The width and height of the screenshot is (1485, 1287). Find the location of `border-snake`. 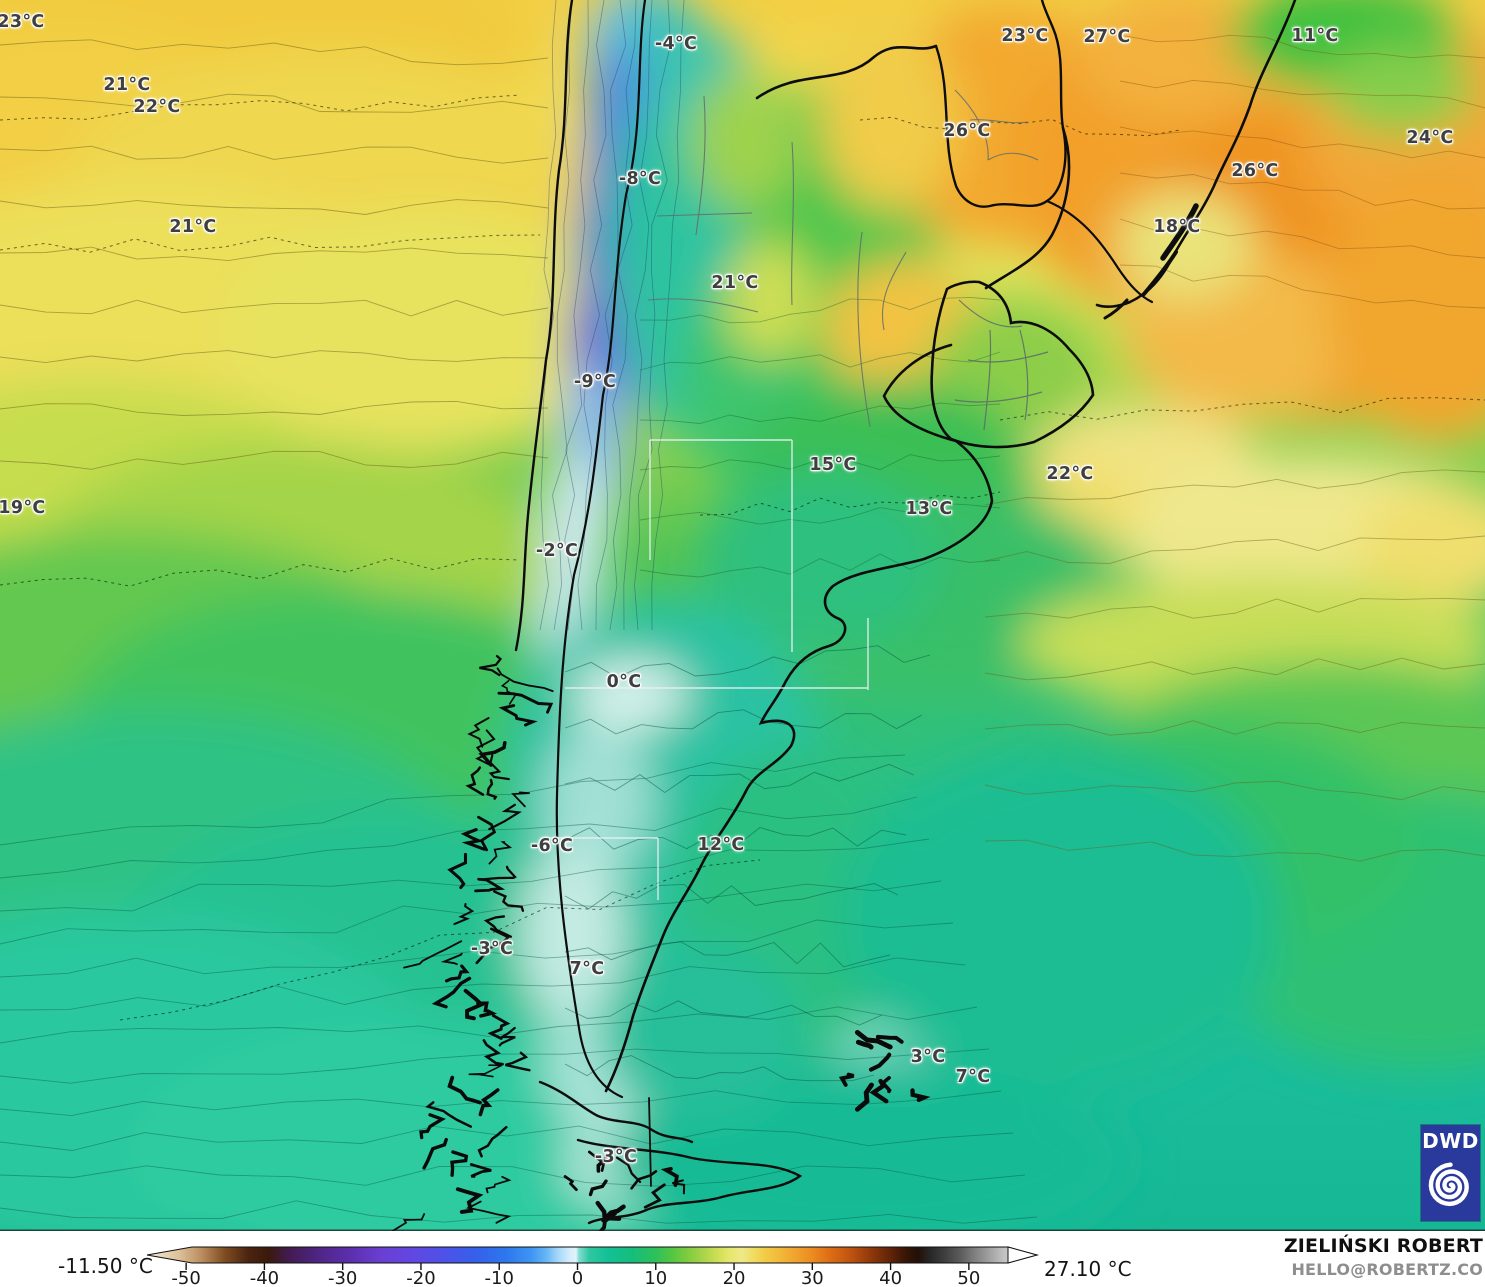

border-snake is located at coordinates (1027, 208).